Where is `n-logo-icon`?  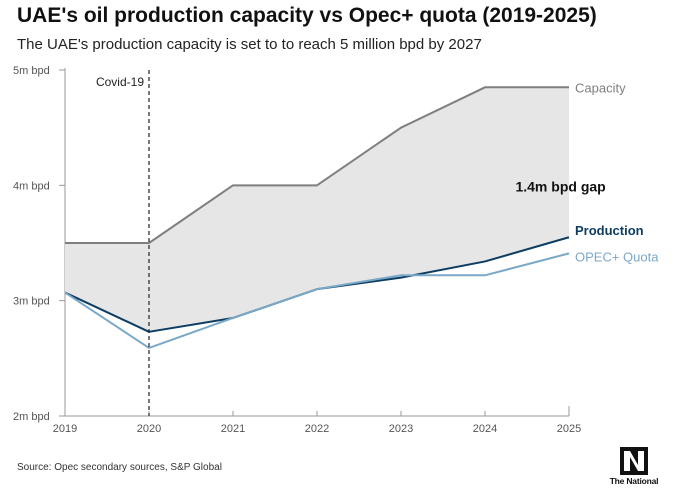
n-logo-icon is located at coordinates (634, 461).